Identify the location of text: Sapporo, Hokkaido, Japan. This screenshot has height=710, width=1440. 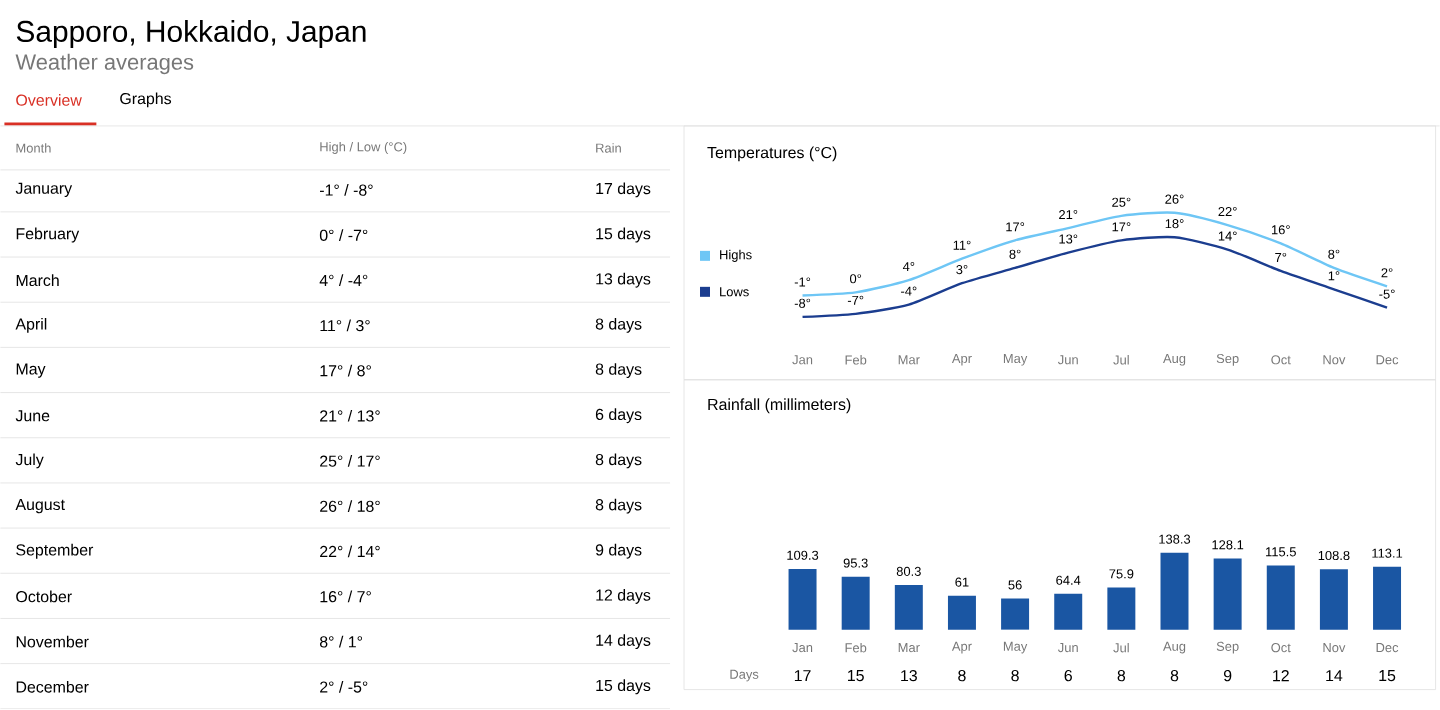
(191, 34).